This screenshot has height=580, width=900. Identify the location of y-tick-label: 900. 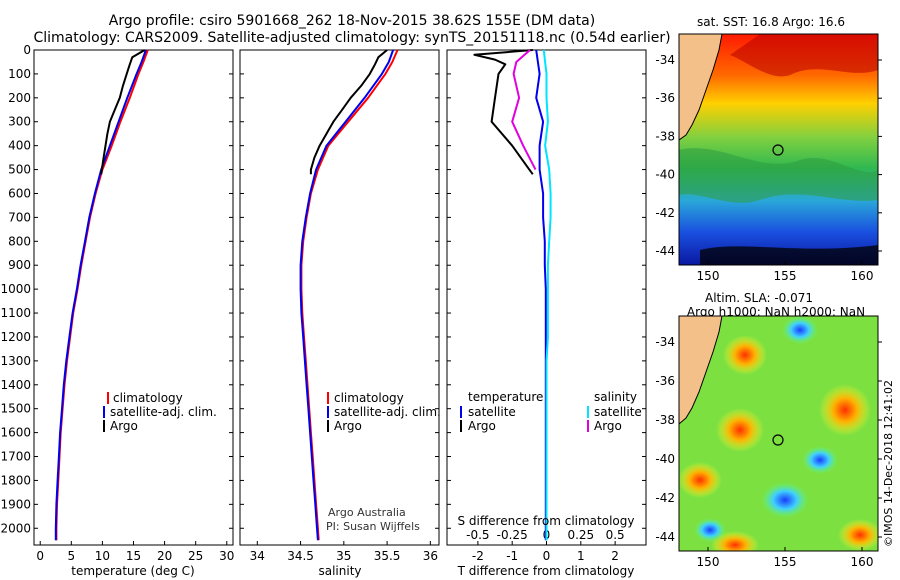
(19, 265).